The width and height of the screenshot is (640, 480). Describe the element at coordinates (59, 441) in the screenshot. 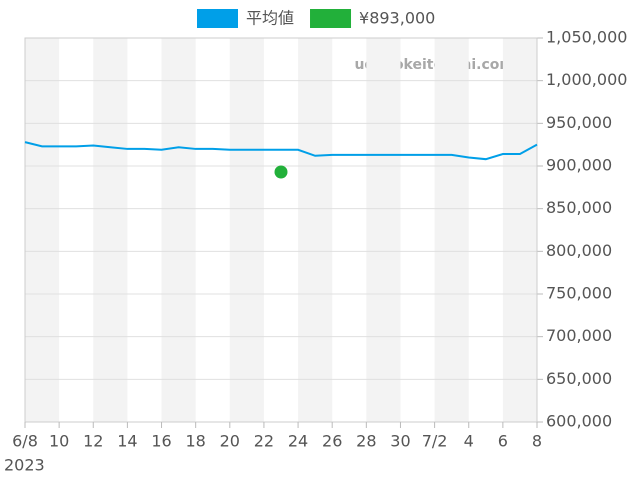

I see `x-tick-label: 10` at that location.